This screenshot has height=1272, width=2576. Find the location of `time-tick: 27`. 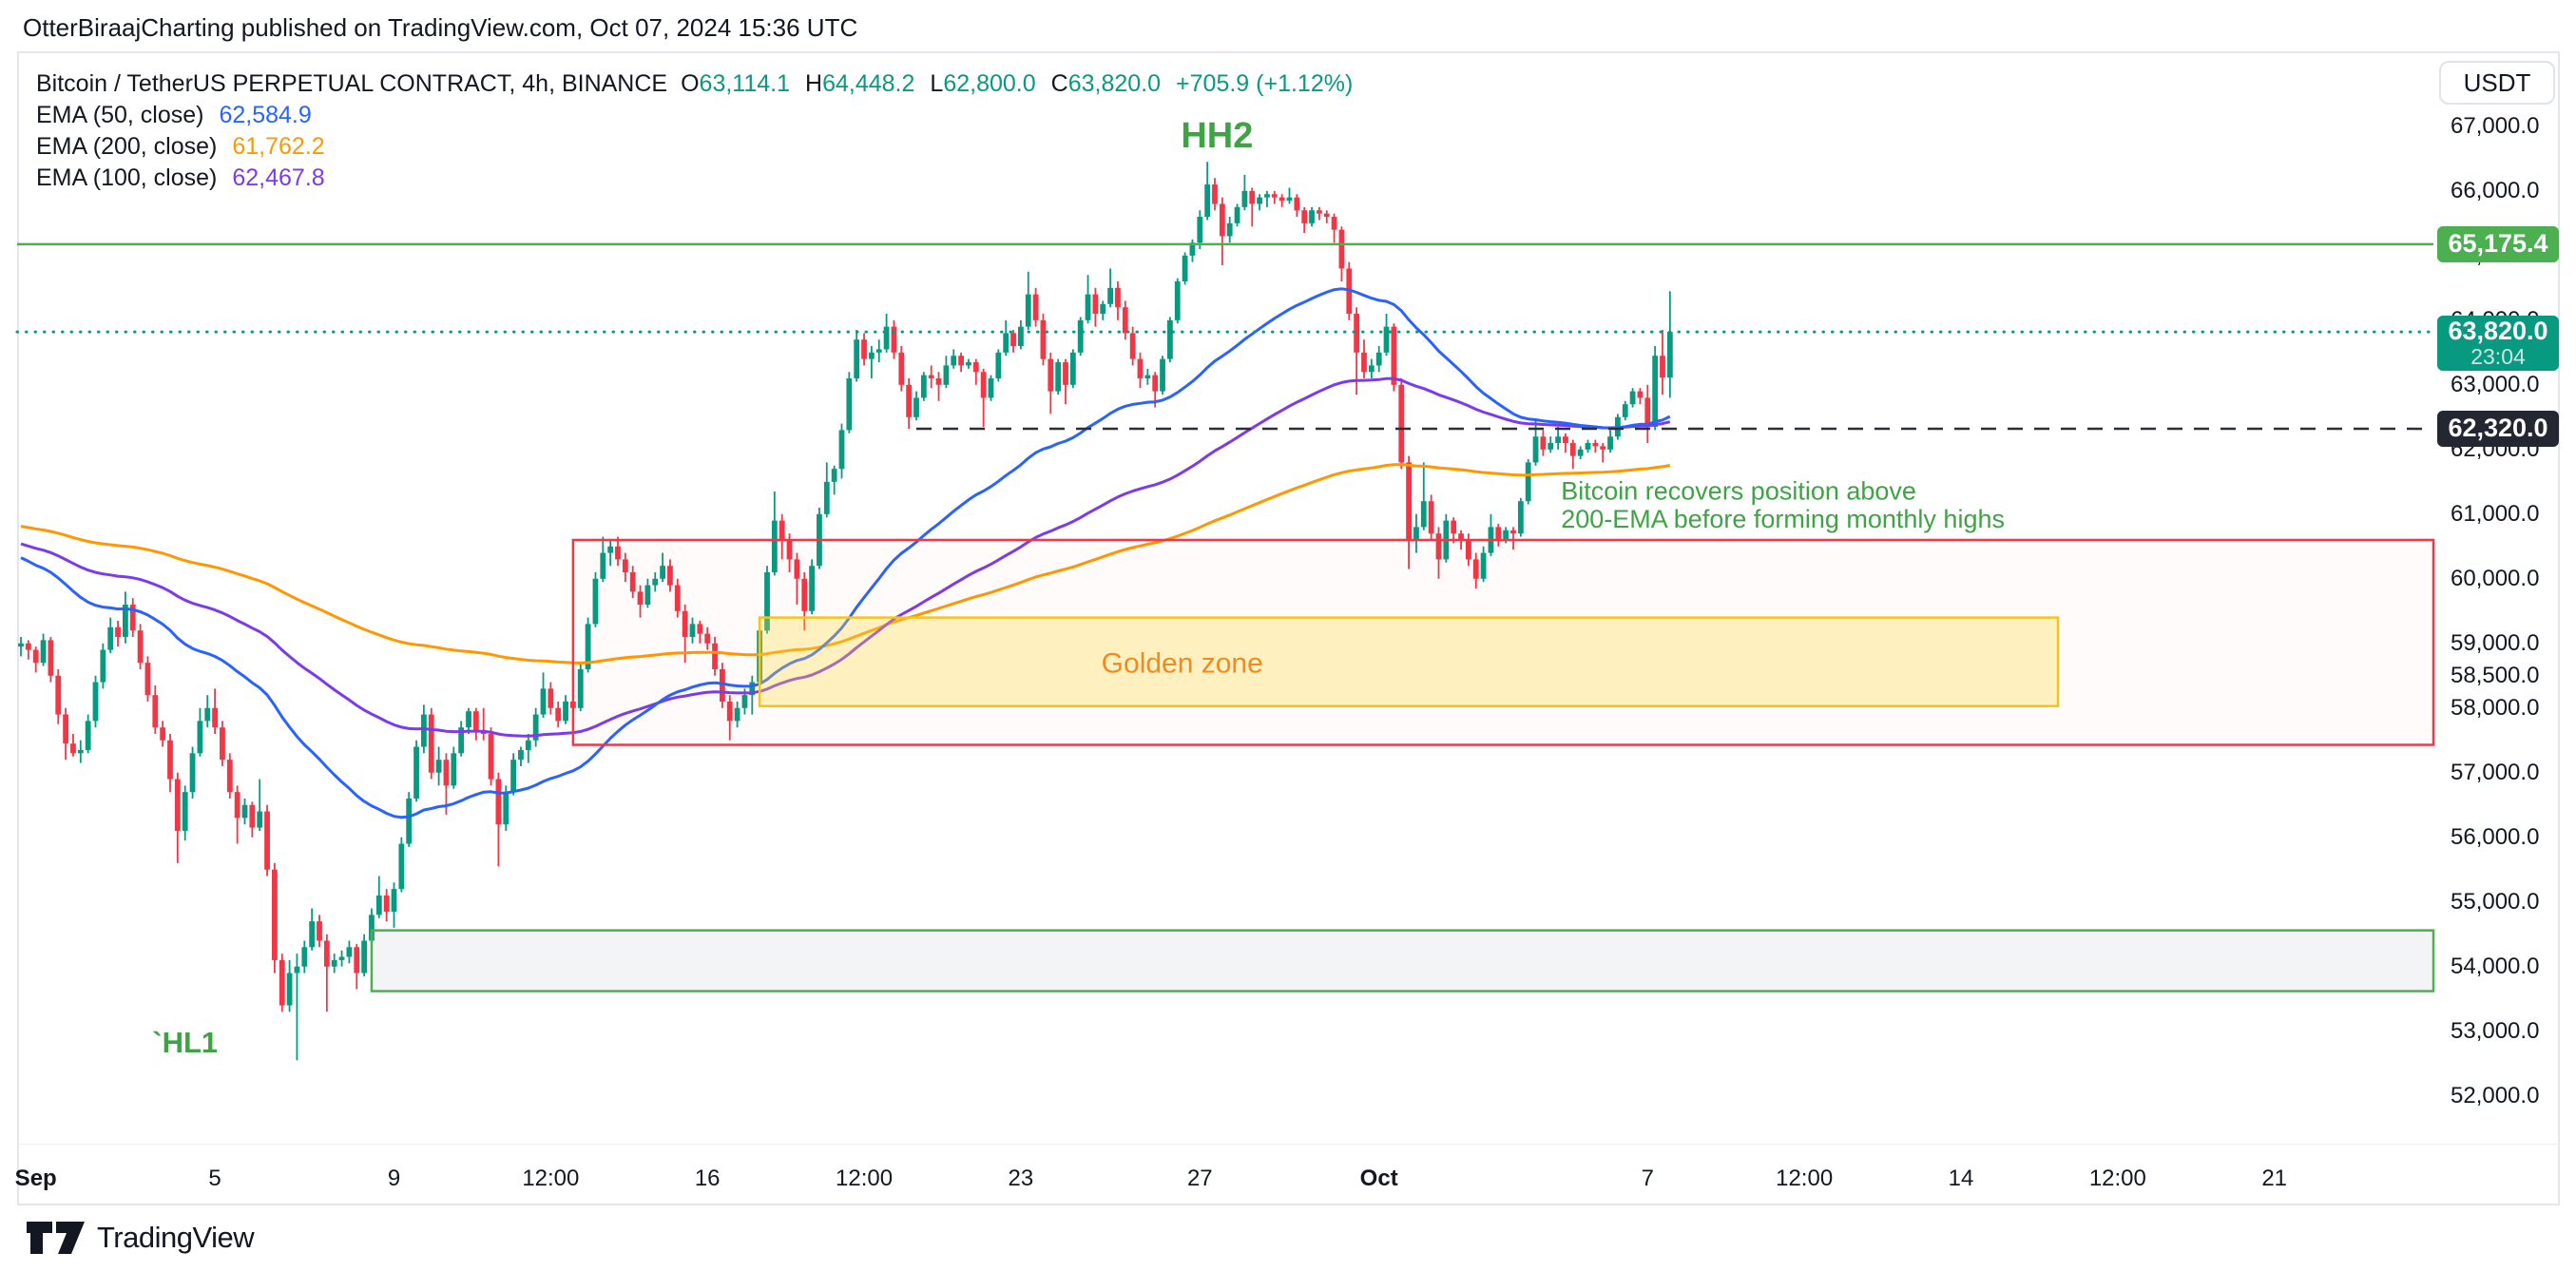

time-tick: 27 is located at coordinates (1199, 1178).